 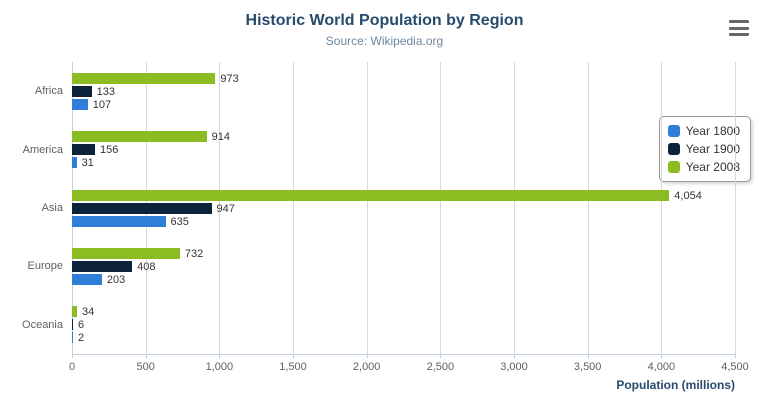 I want to click on x-tick-label: 0, so click(x=72, y=367).